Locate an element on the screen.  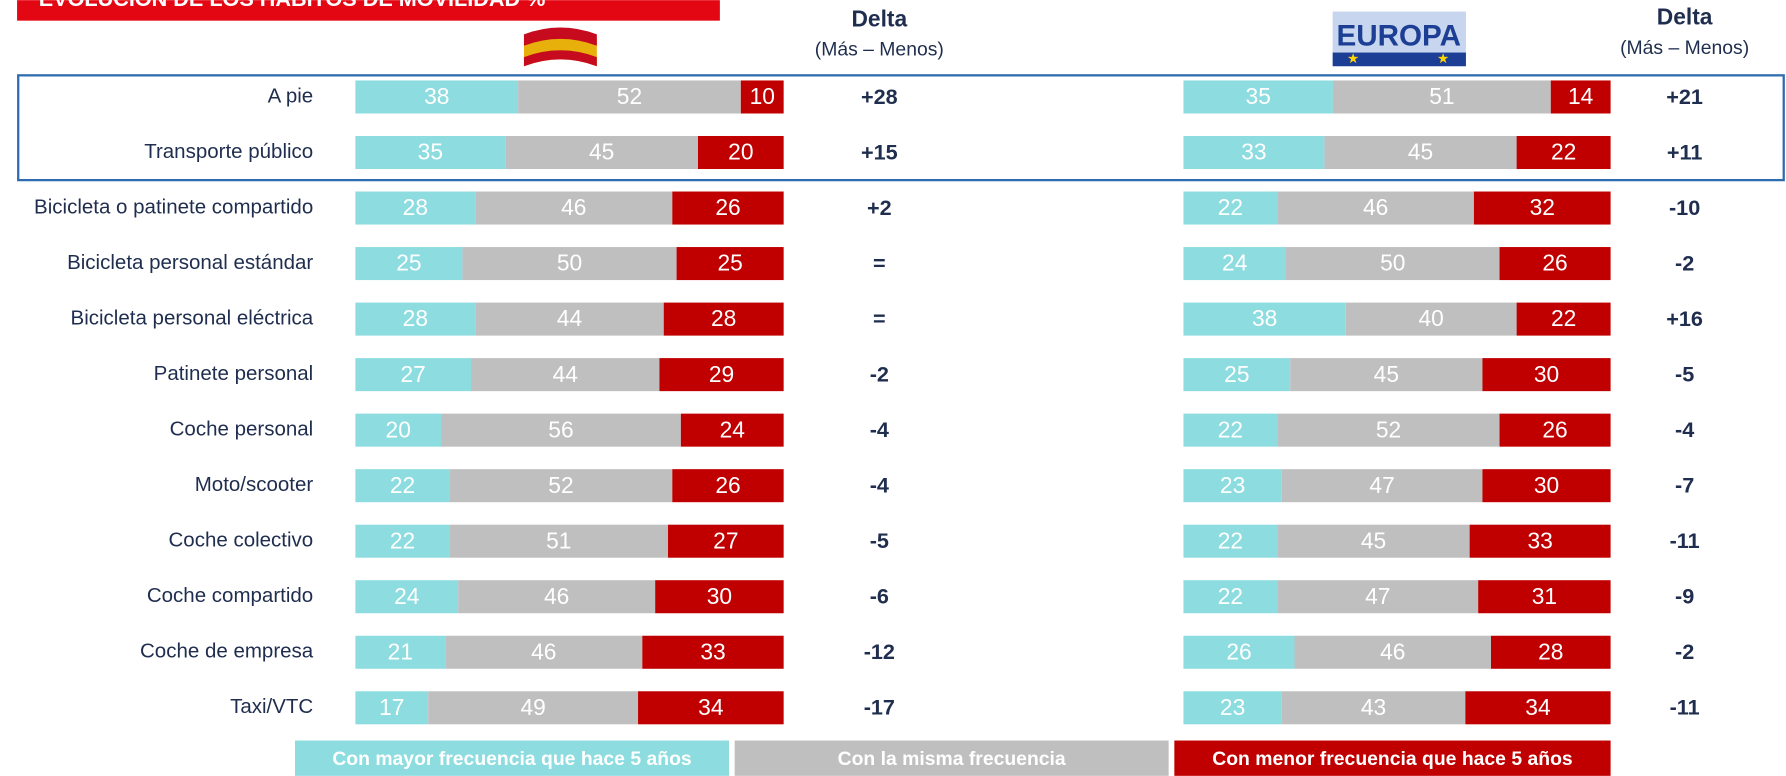
bar-label: 51 is located at coordinates (1441, 96).